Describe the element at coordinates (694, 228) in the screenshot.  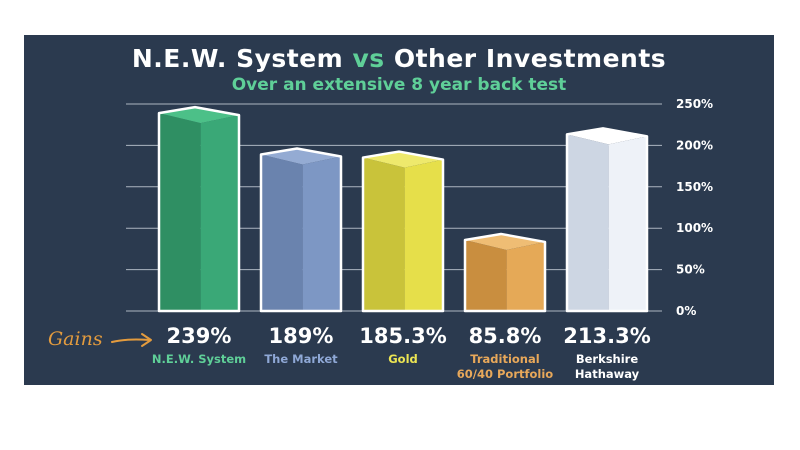
I see `y-tick-label: 100%` at that location.